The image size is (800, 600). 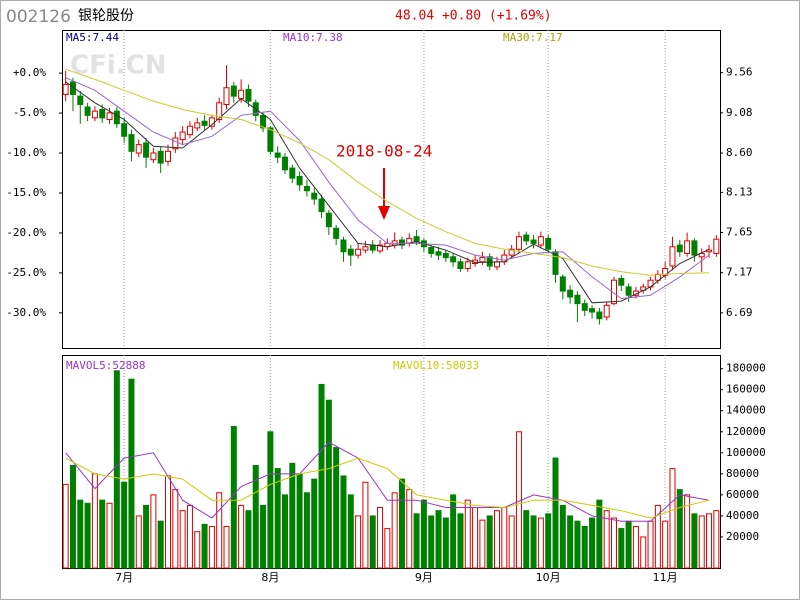 What do you see at coordinates (384, 151) in the screenshot?
I see `annotation: 2018-08-24` at bounding box center [384, 151].